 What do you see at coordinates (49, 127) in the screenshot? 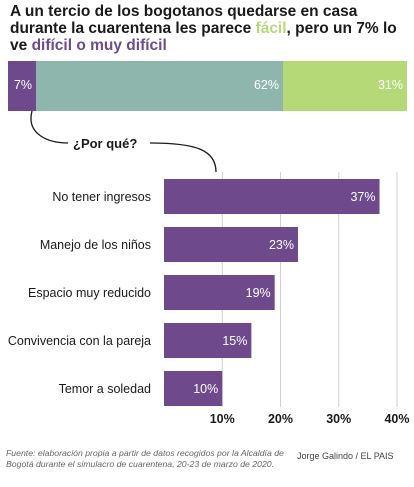
I see `connector-left-curve` at bounding box center [49, 127].